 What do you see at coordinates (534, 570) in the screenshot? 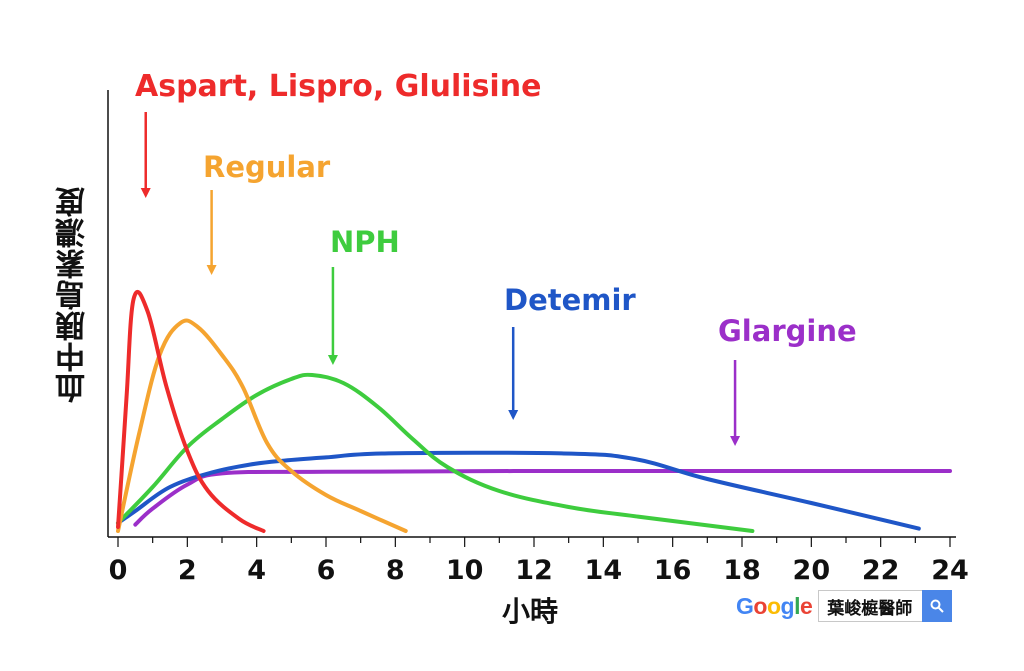
I see `x-tick-label: 12` at bounding box center [534, 570].